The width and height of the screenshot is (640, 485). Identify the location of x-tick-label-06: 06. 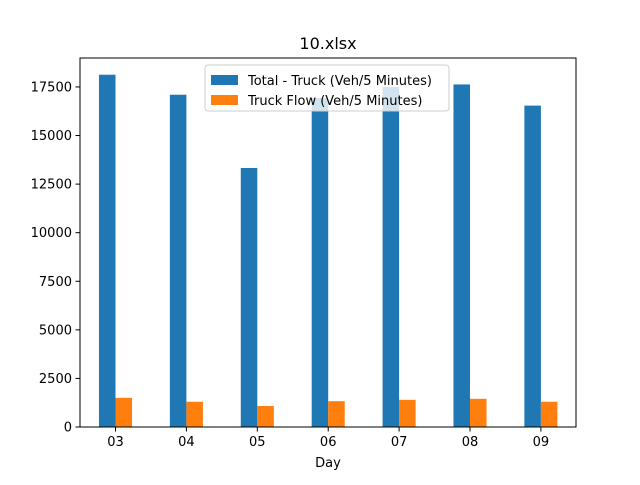
(328, 442).